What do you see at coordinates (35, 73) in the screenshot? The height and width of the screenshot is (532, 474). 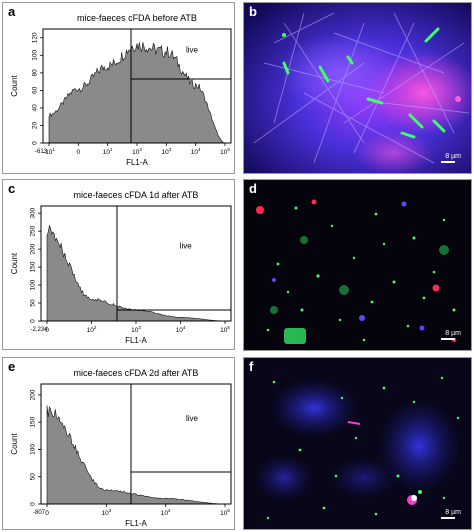 I see `y-tick-label: 80` at bounding box center [35, 73].